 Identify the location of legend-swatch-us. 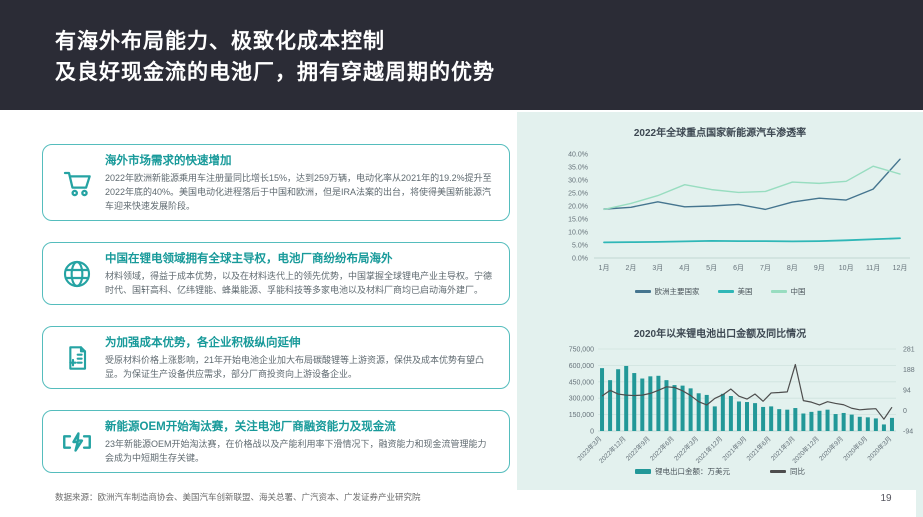
(725, 291).